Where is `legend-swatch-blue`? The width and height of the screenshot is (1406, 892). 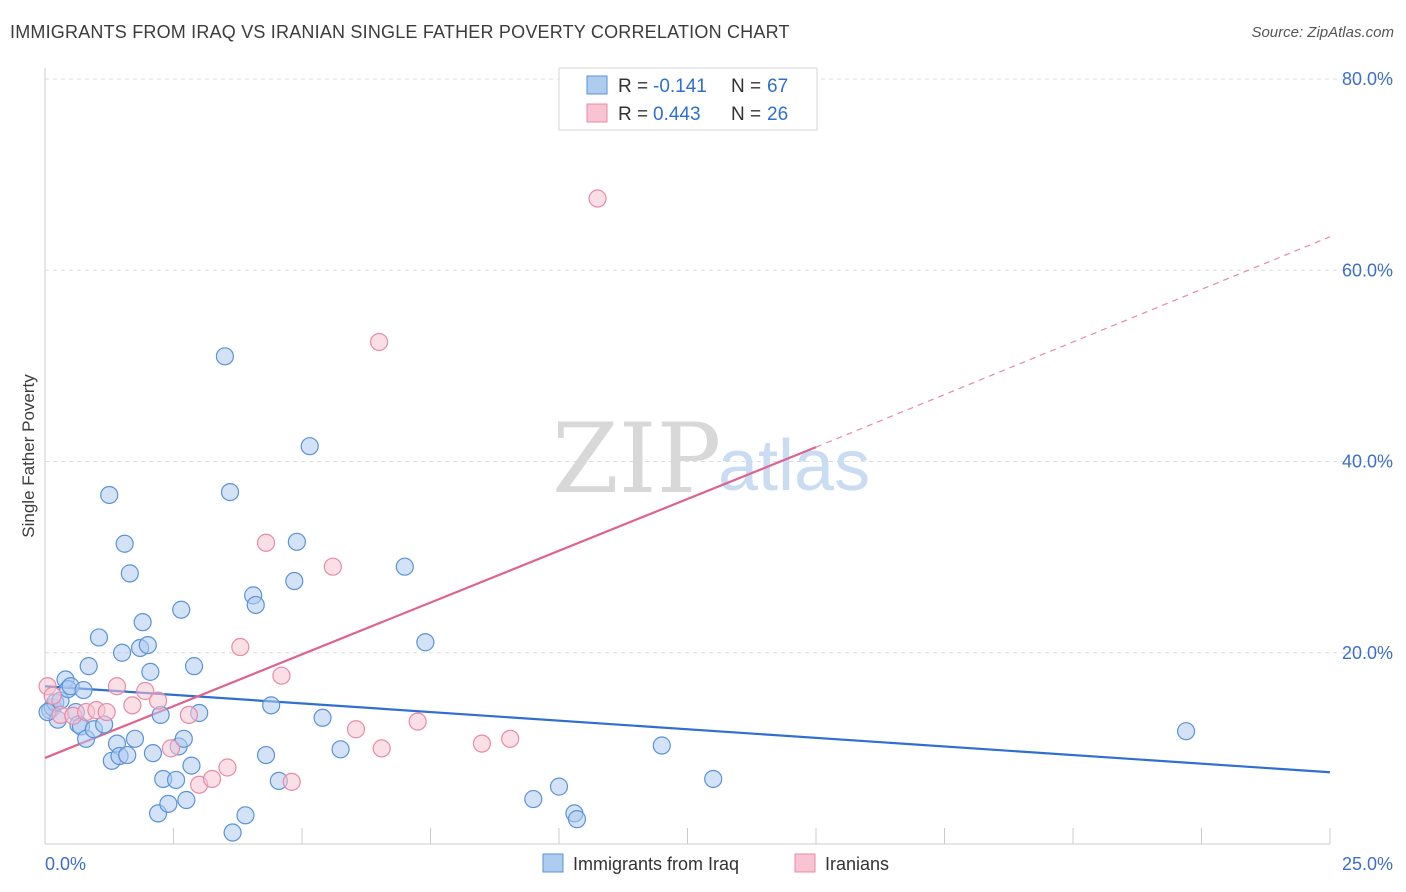 legend-swatch-blue is located at coordinates (597, 85).